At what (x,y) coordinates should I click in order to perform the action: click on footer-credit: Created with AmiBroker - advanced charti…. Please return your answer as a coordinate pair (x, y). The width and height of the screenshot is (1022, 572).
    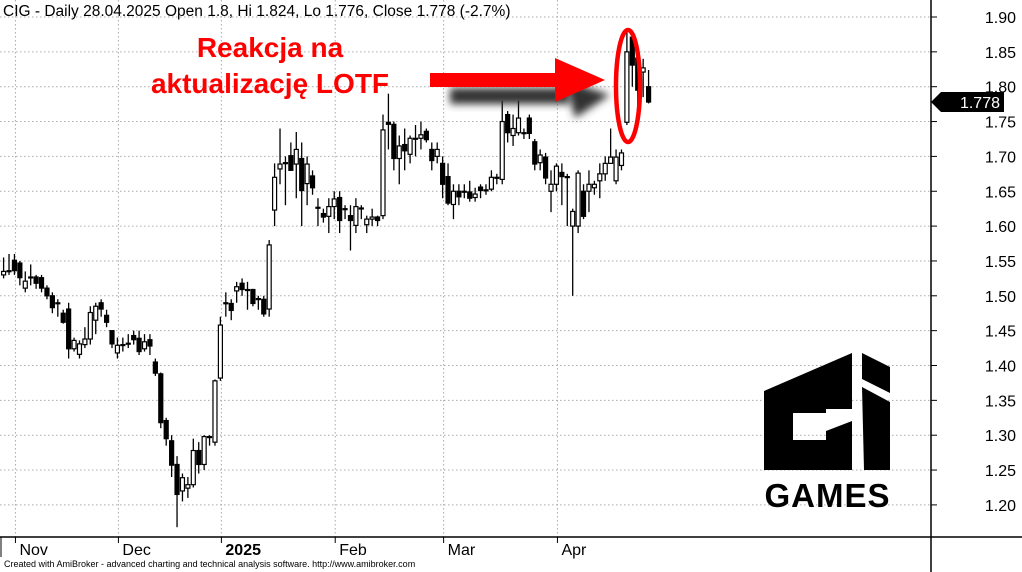
    Looking at the image, I should click on (210, 564).